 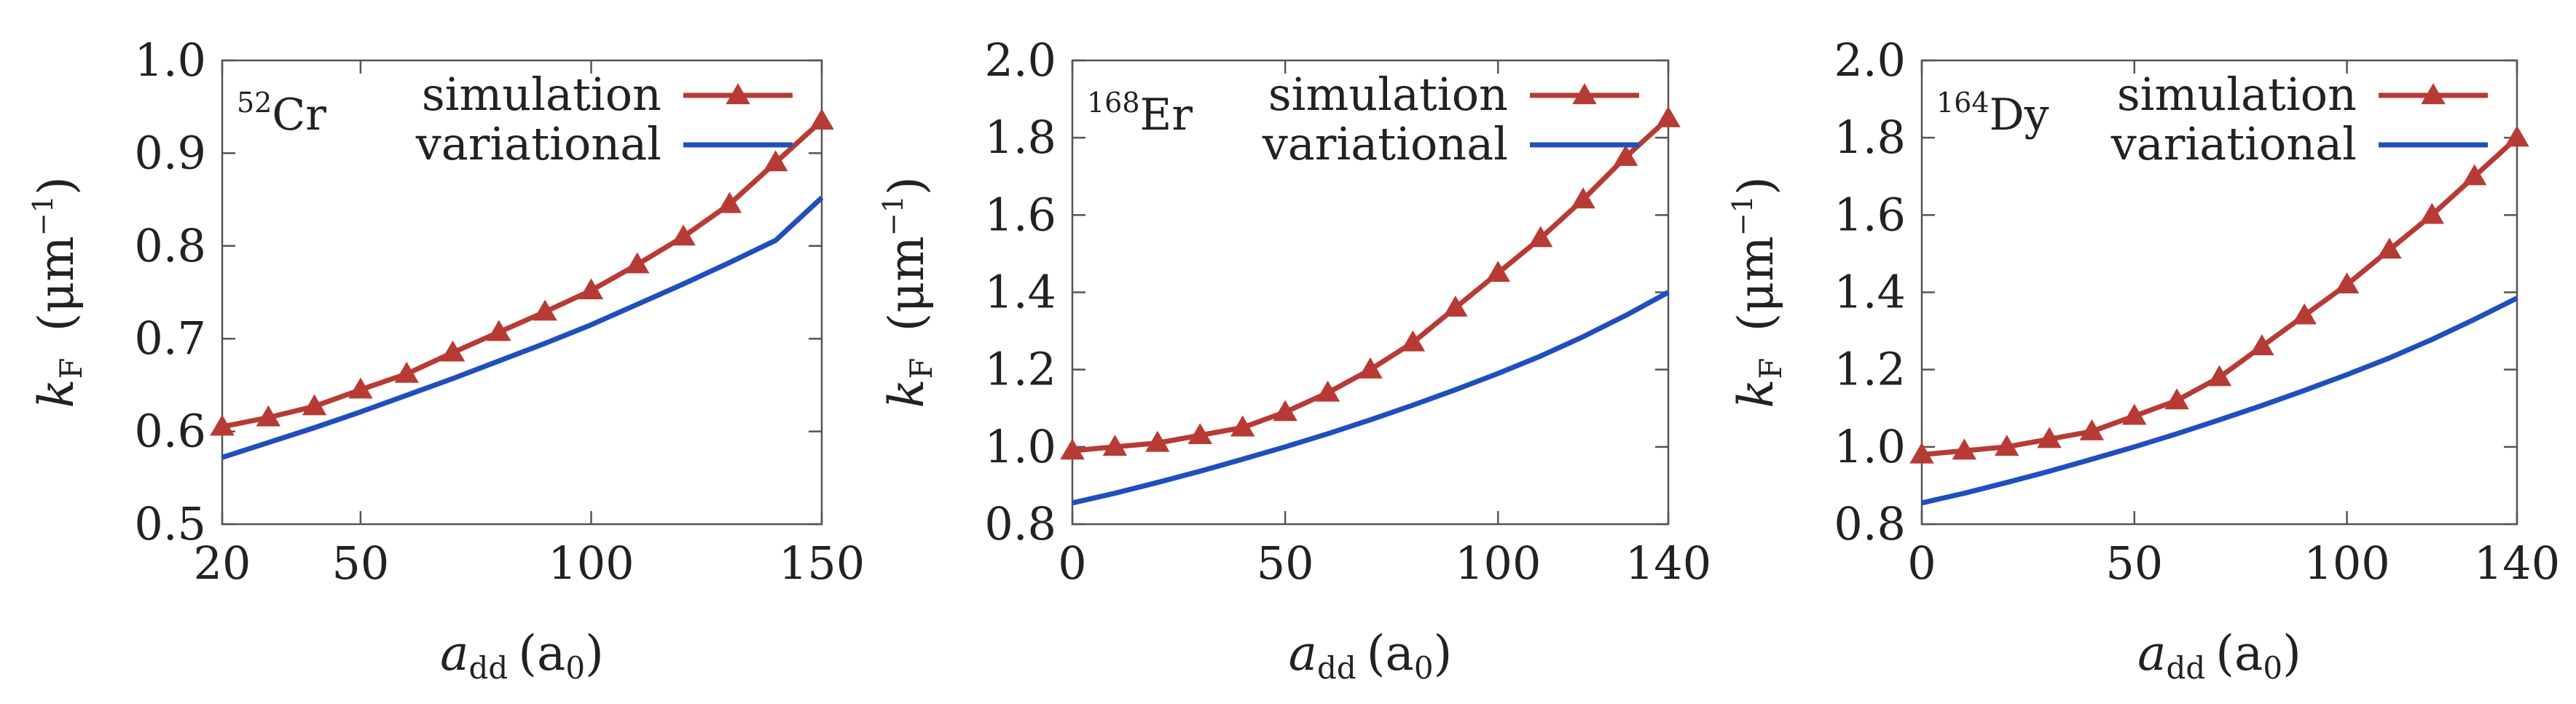 What do you see at coordinates (170, 523) in the screenshot?
I see `y-tick-label: 0.5` at bounding box center [170, 523].